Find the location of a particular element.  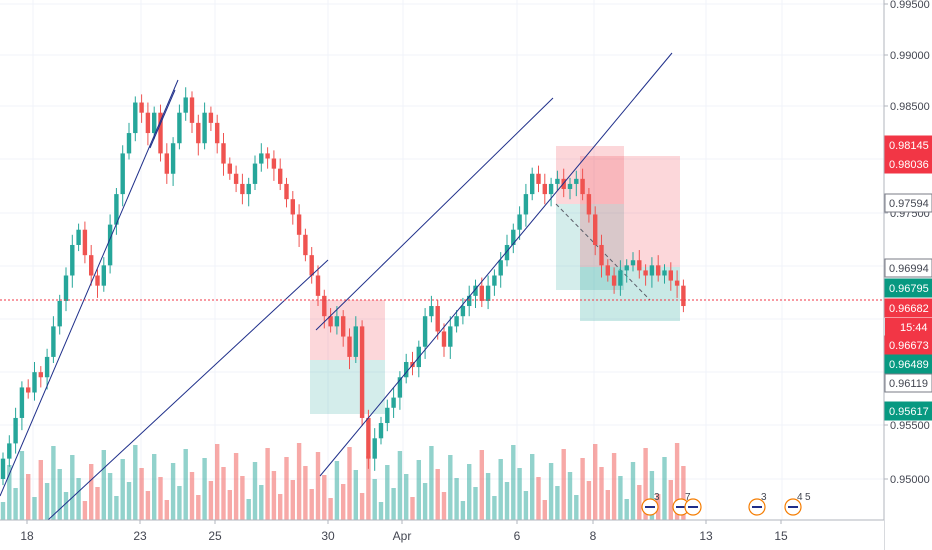

price-tag-label: 0.98036 is located at coordinates (909, 165).